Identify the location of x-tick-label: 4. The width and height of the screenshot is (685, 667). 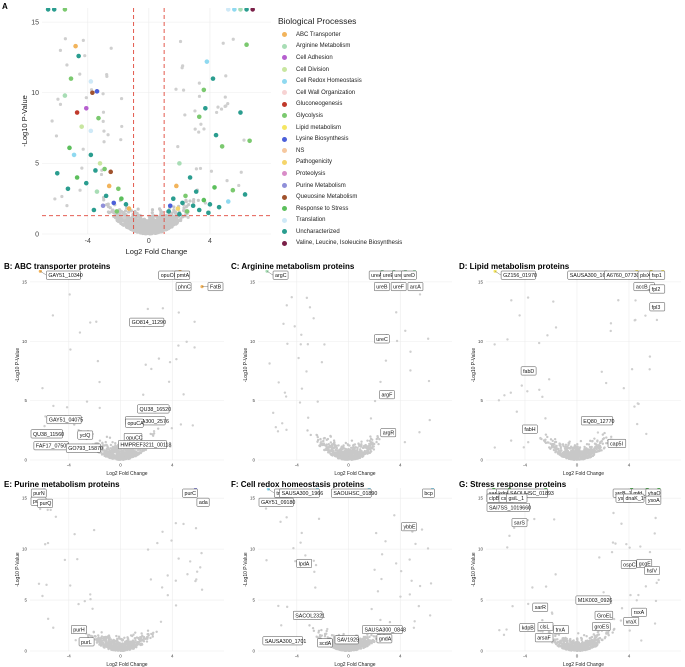
(400, 465).